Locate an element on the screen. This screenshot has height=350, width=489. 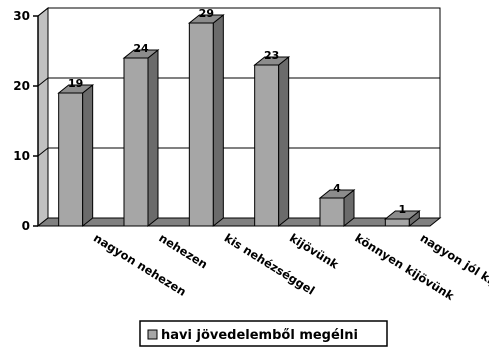
y-tick-label: 0 is located at coordinates (26, 226).